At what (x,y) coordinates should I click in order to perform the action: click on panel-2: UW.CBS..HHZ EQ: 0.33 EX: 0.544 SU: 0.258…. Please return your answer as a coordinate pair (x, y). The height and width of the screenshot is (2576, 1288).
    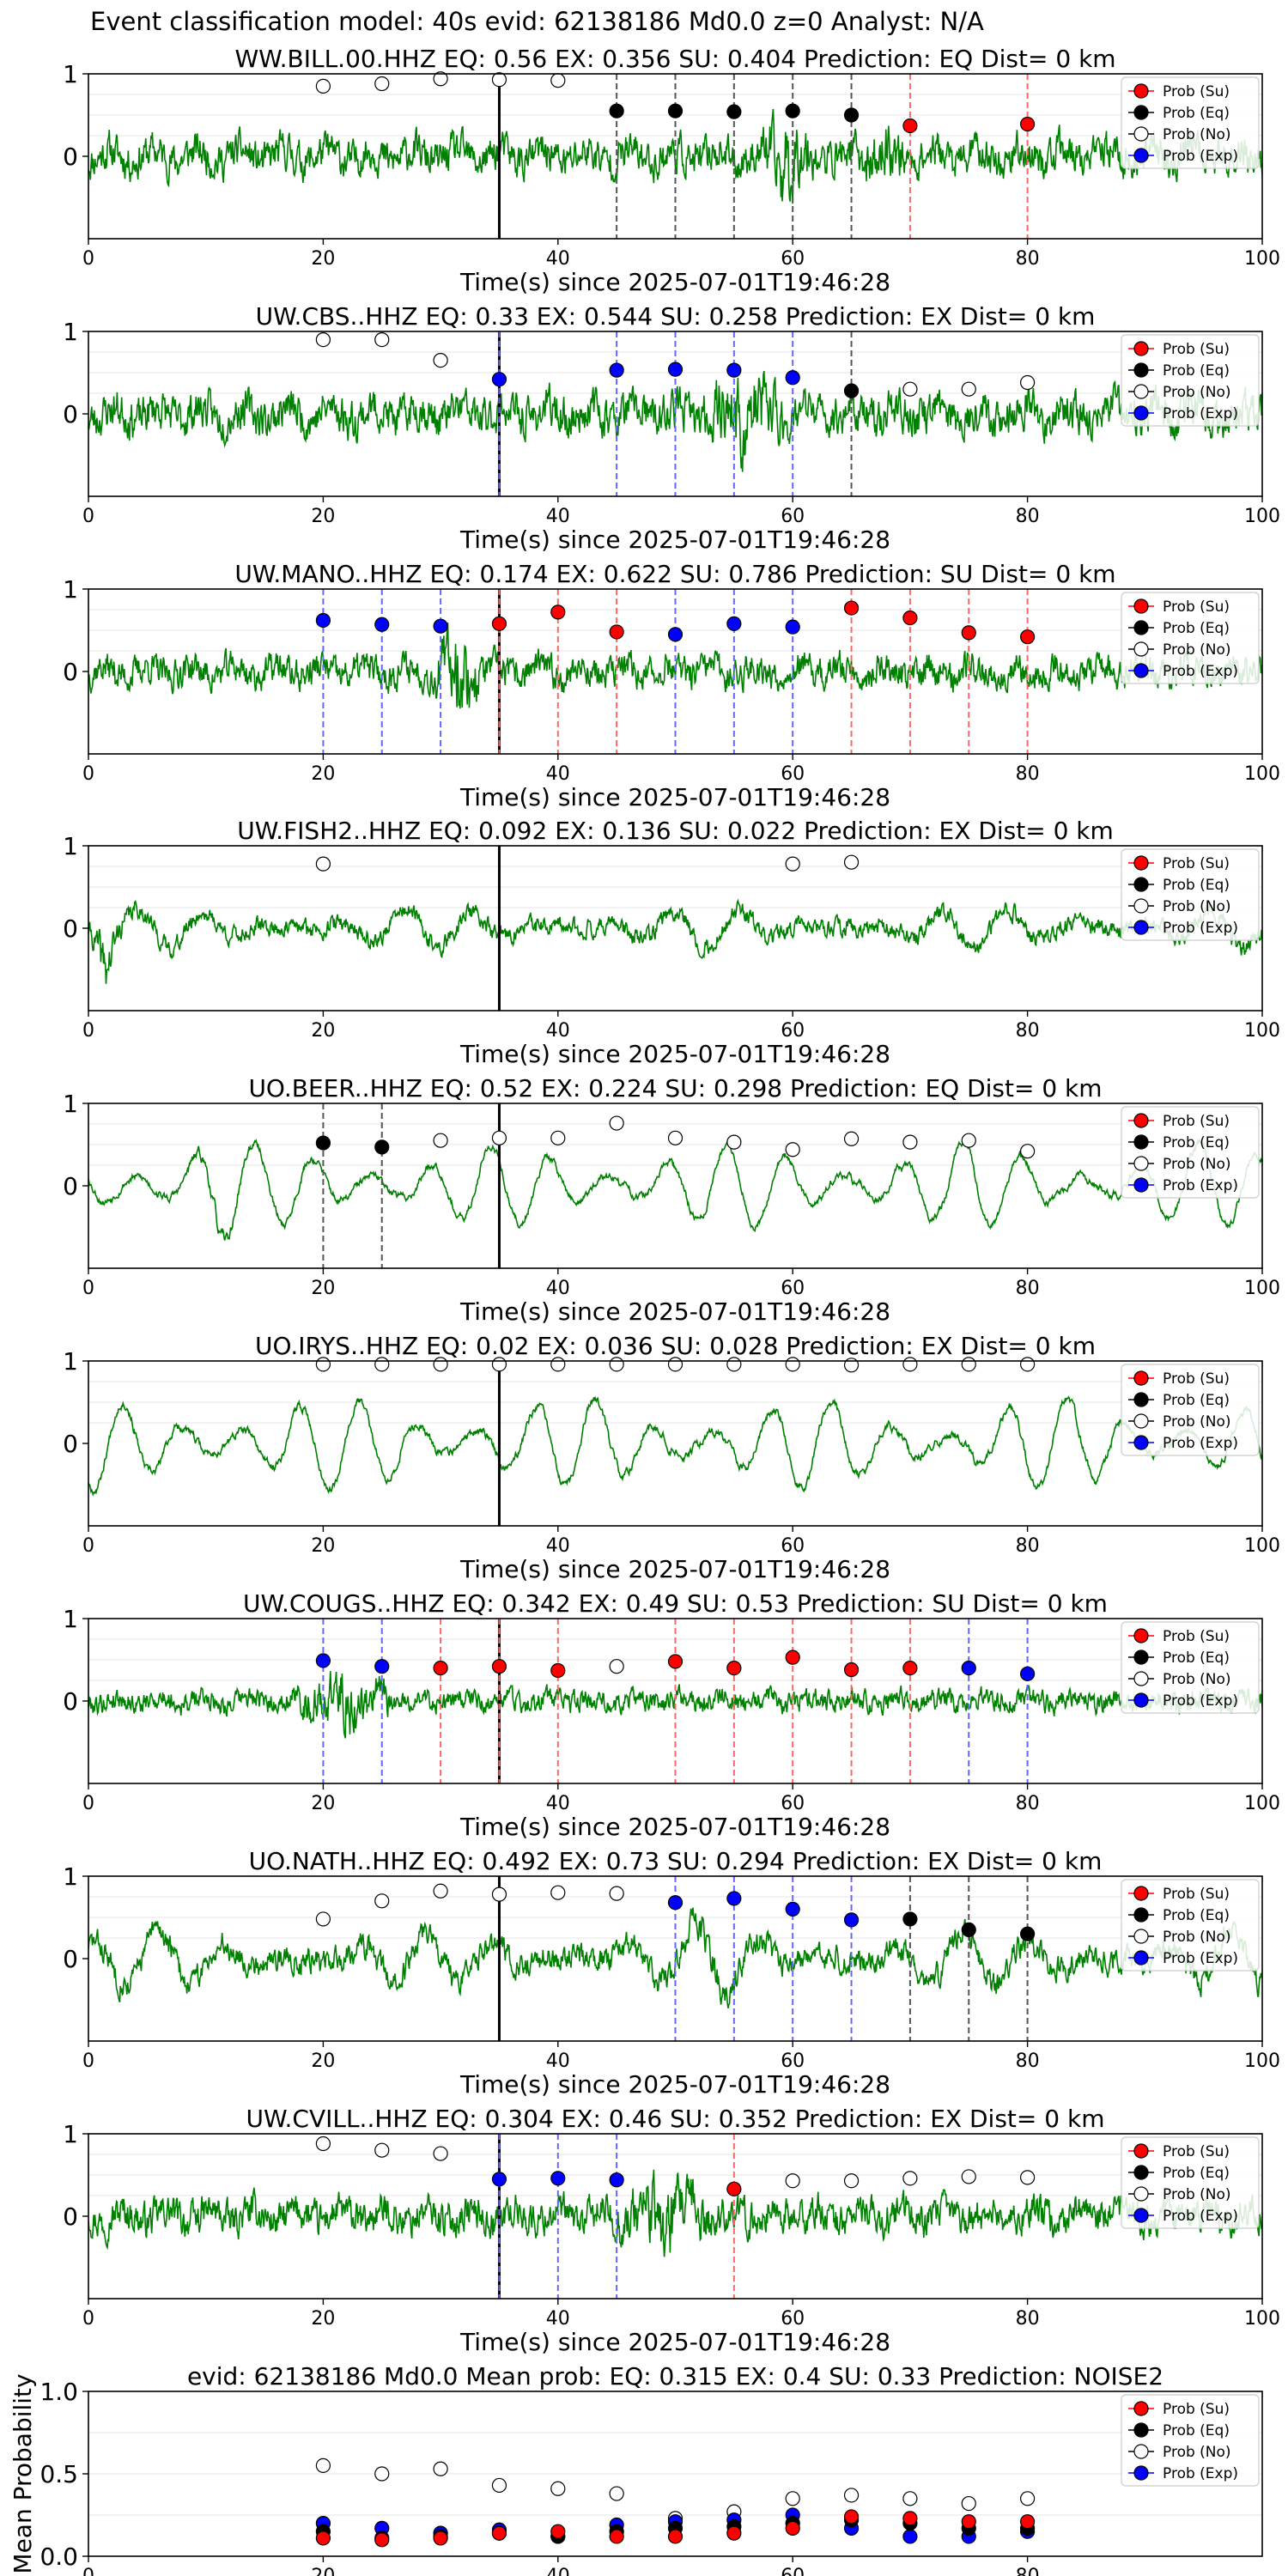
    Looking at the image, I should click on (671, 428).